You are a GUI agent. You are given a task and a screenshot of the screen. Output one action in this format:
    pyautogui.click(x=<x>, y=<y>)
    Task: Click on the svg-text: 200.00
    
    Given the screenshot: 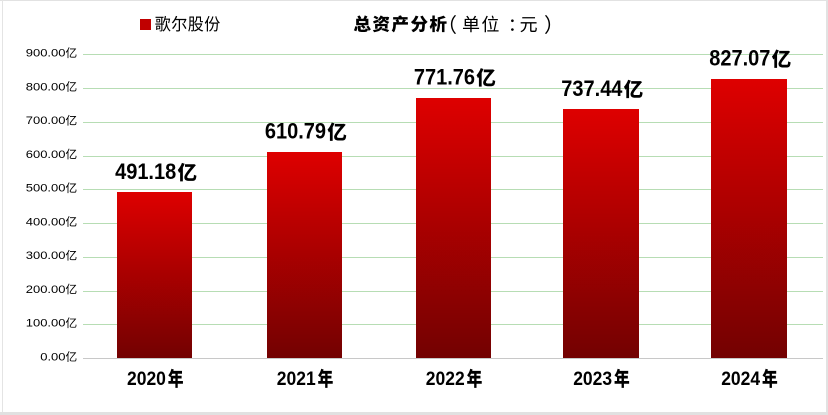 What is the action you would take?
    pyautogui.click(x=46, y=289)
    